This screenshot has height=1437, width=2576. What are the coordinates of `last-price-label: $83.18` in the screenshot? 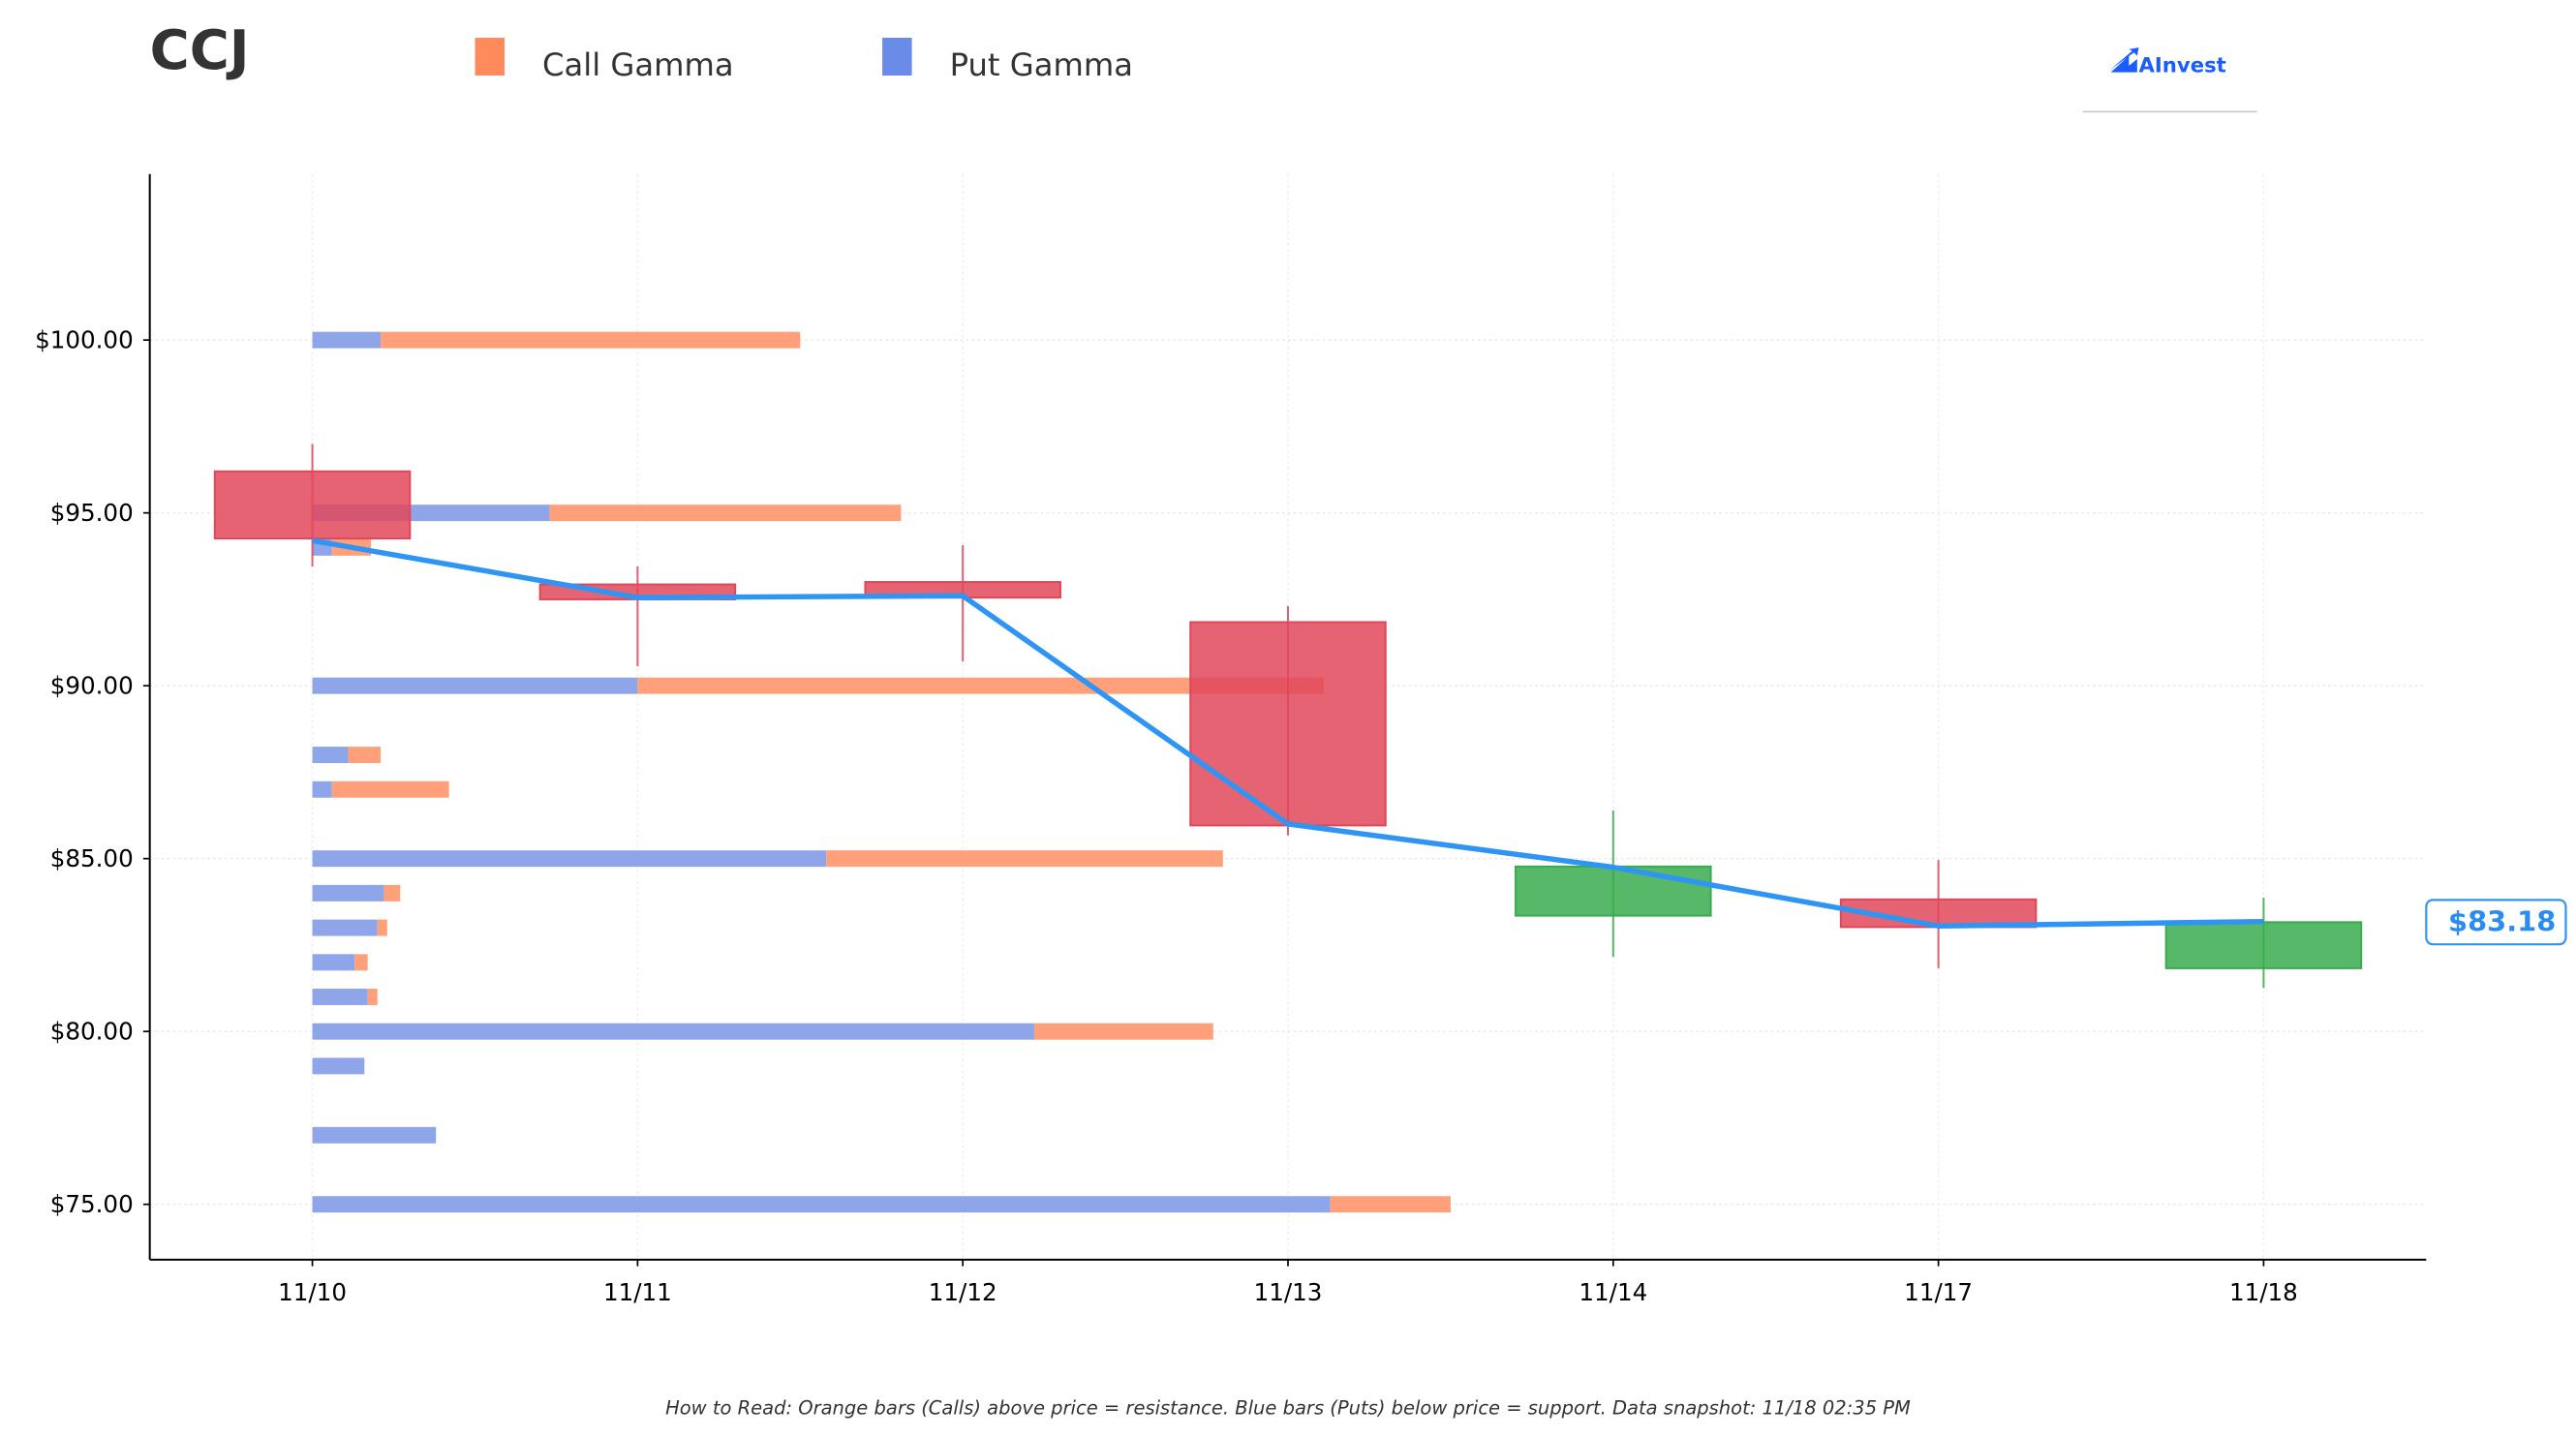 It's located at (2502, 922).